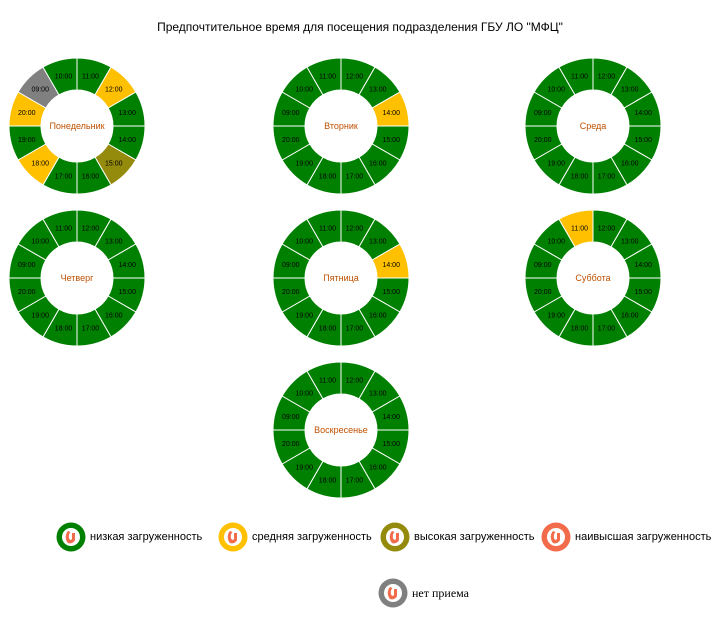 Image resolution: width=720 pixels, height=626 pixels. Describe the element at coordinates (643, 537) in the screenshot. I see `legend-label: наивысшая загруженность` at that location.